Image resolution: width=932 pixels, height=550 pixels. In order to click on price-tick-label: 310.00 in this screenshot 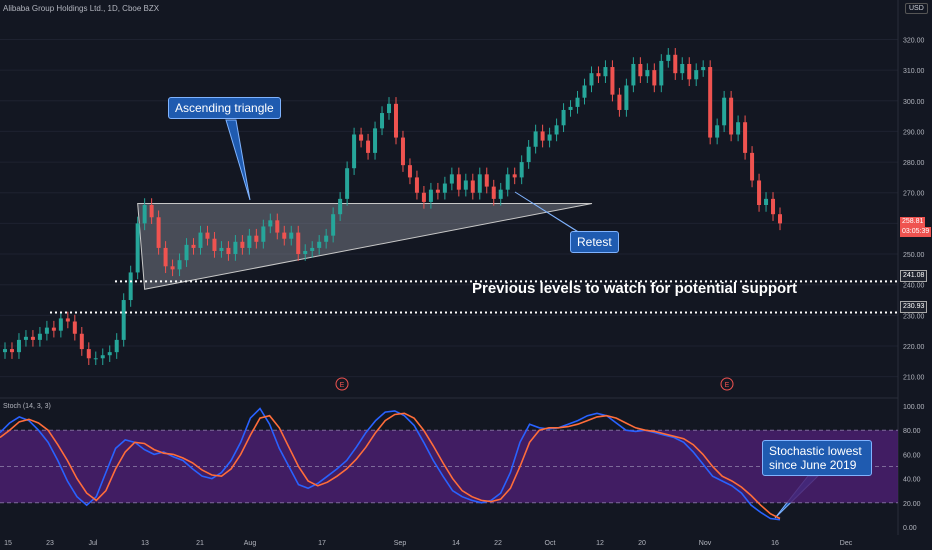, I will do `click(914, 71)`.